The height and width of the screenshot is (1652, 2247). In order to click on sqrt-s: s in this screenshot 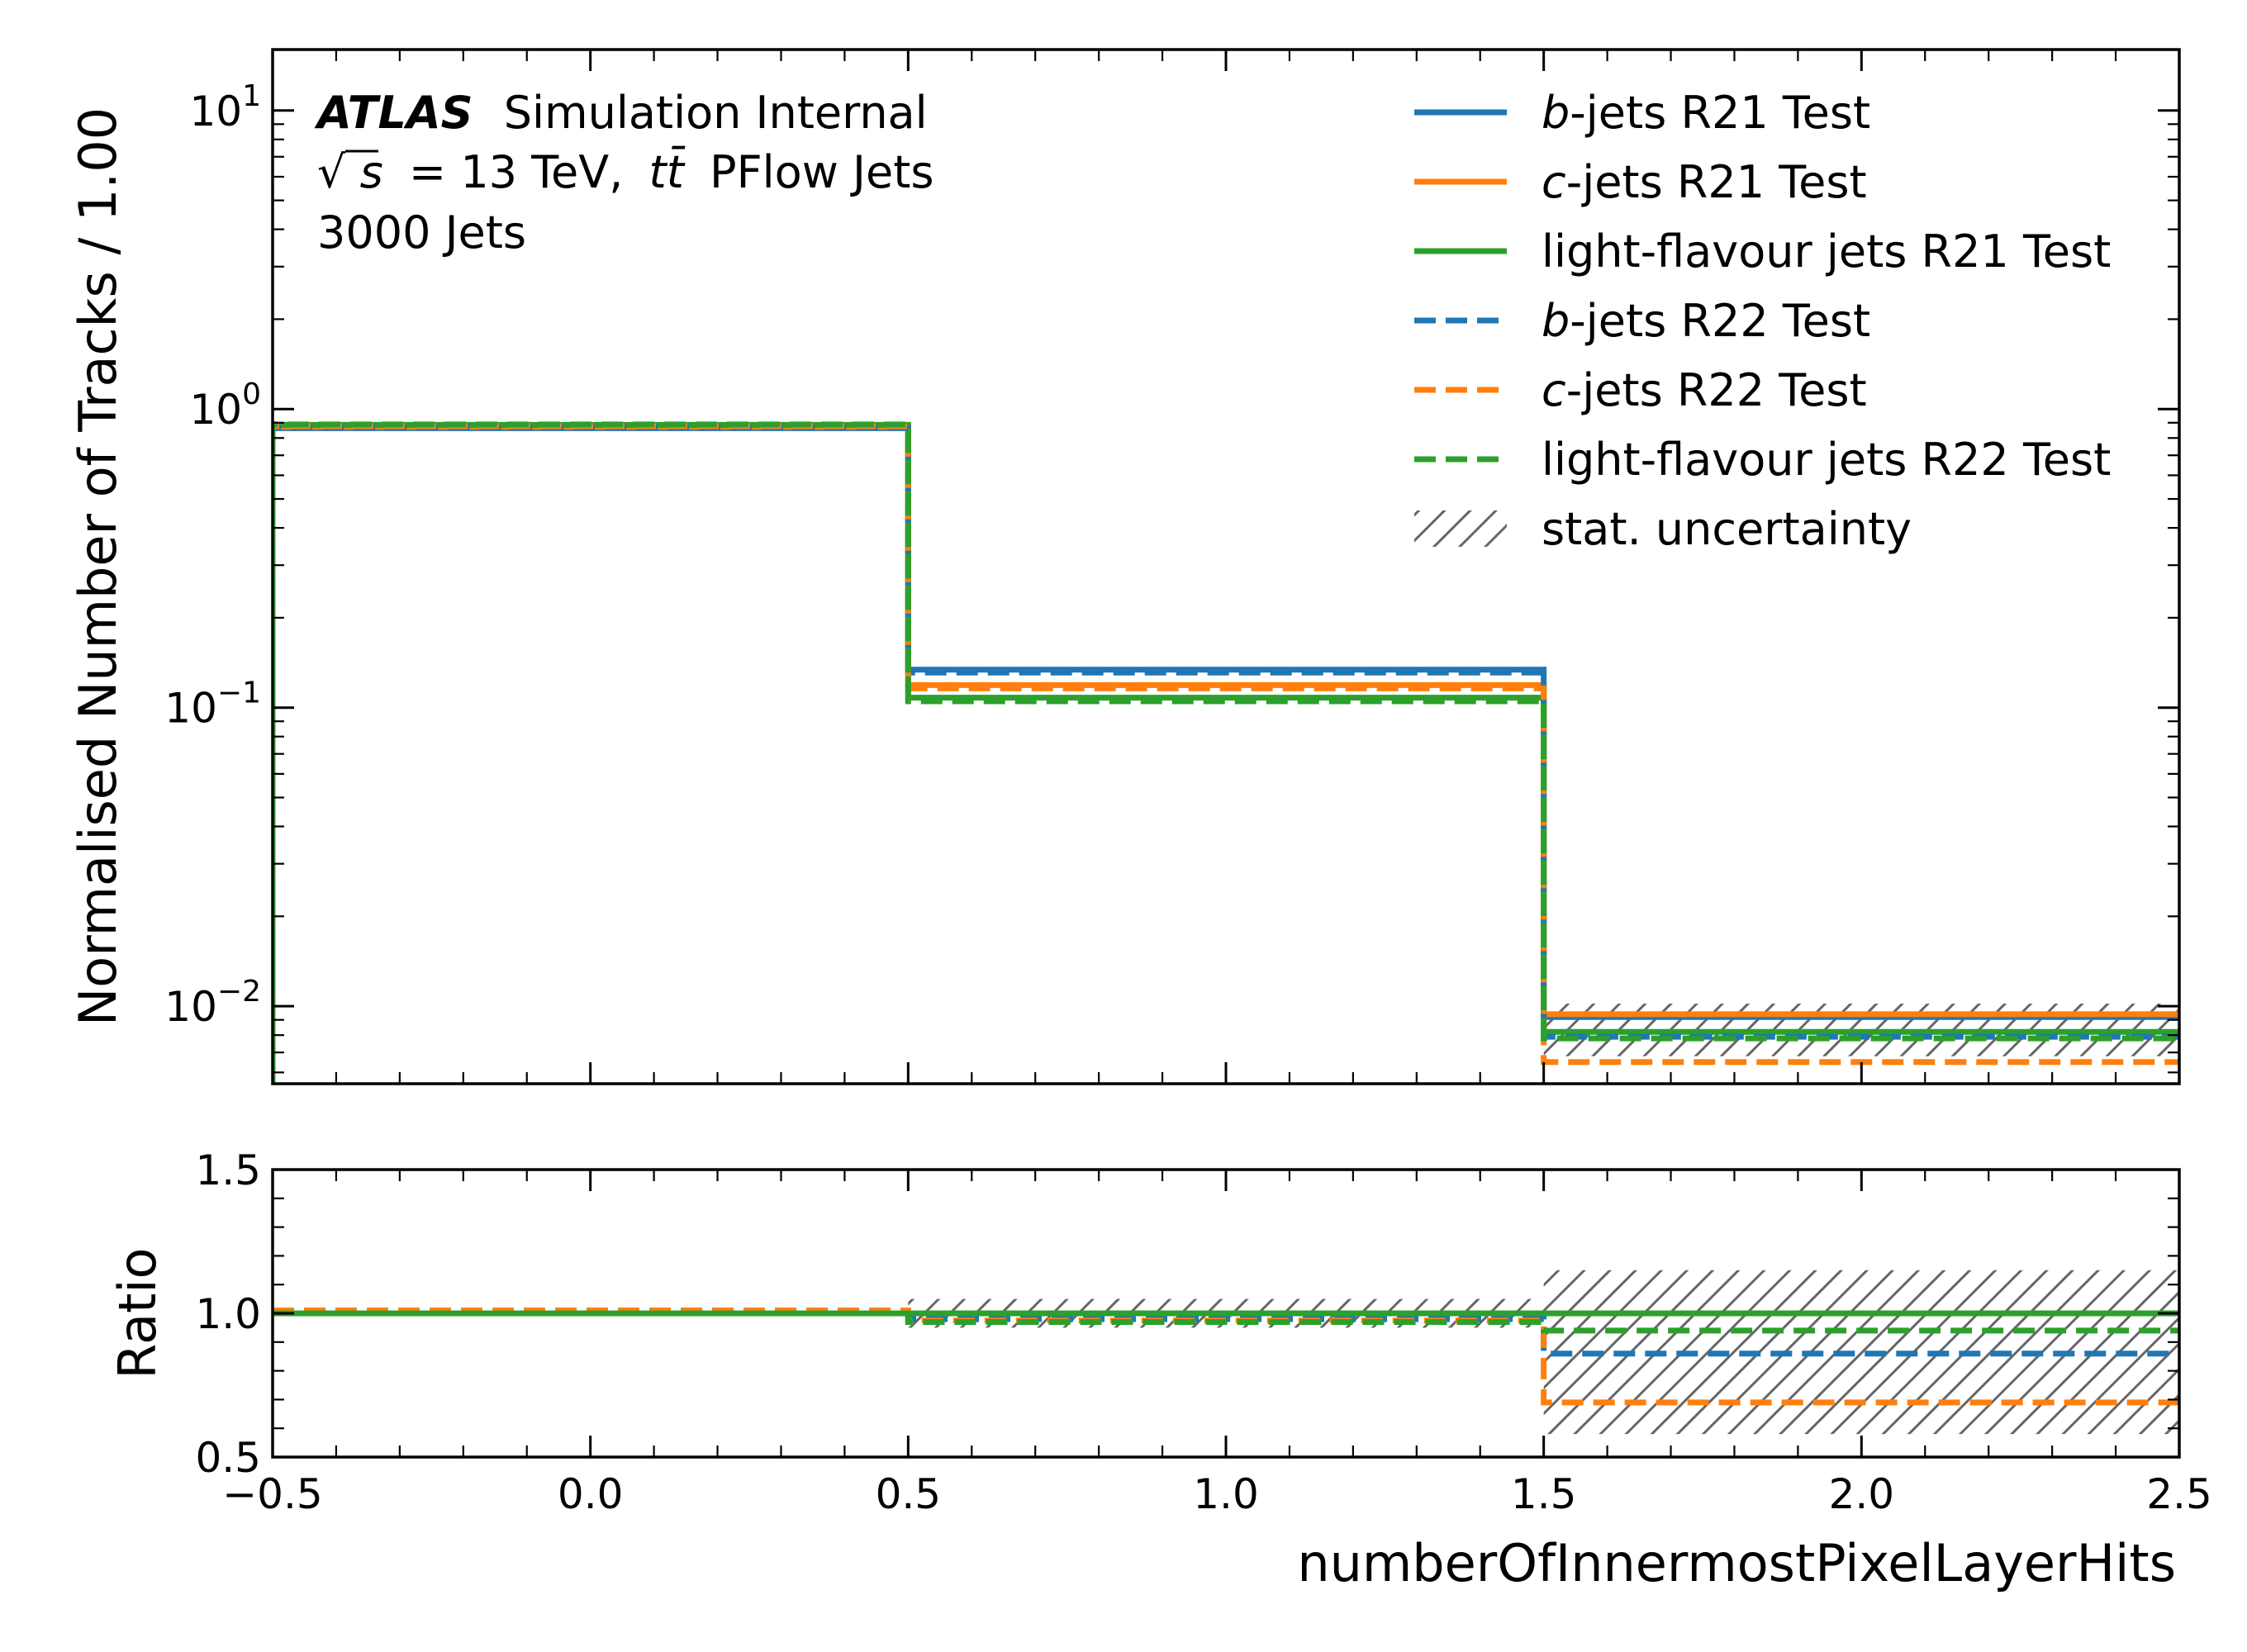, I will do `click(371, 172)`.